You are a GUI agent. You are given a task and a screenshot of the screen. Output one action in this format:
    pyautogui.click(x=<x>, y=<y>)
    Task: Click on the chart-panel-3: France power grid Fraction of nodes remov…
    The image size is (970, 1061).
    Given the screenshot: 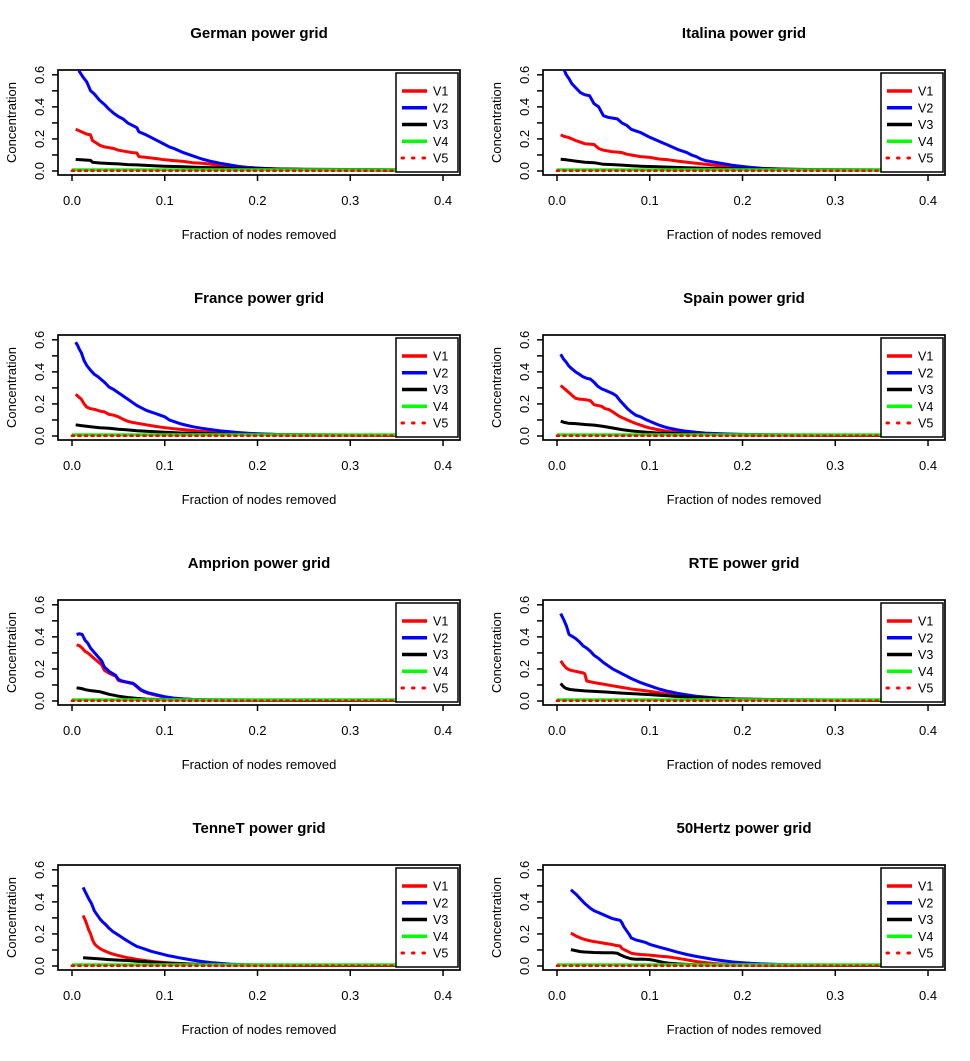 What is the action you would take?
    pyautogui.click(x=242, y=397)
    